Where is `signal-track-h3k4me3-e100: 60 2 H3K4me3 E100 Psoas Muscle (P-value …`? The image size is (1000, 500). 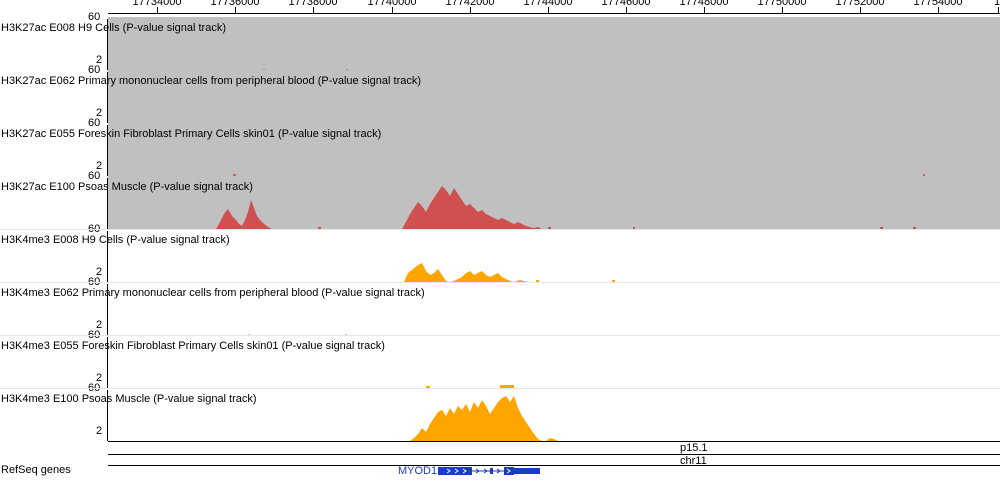 signal-track-h3k4me3-e100: 60 2 H3K4me3 E100 Psoas Muscle (P-value … is located at coordinates (500, 411).